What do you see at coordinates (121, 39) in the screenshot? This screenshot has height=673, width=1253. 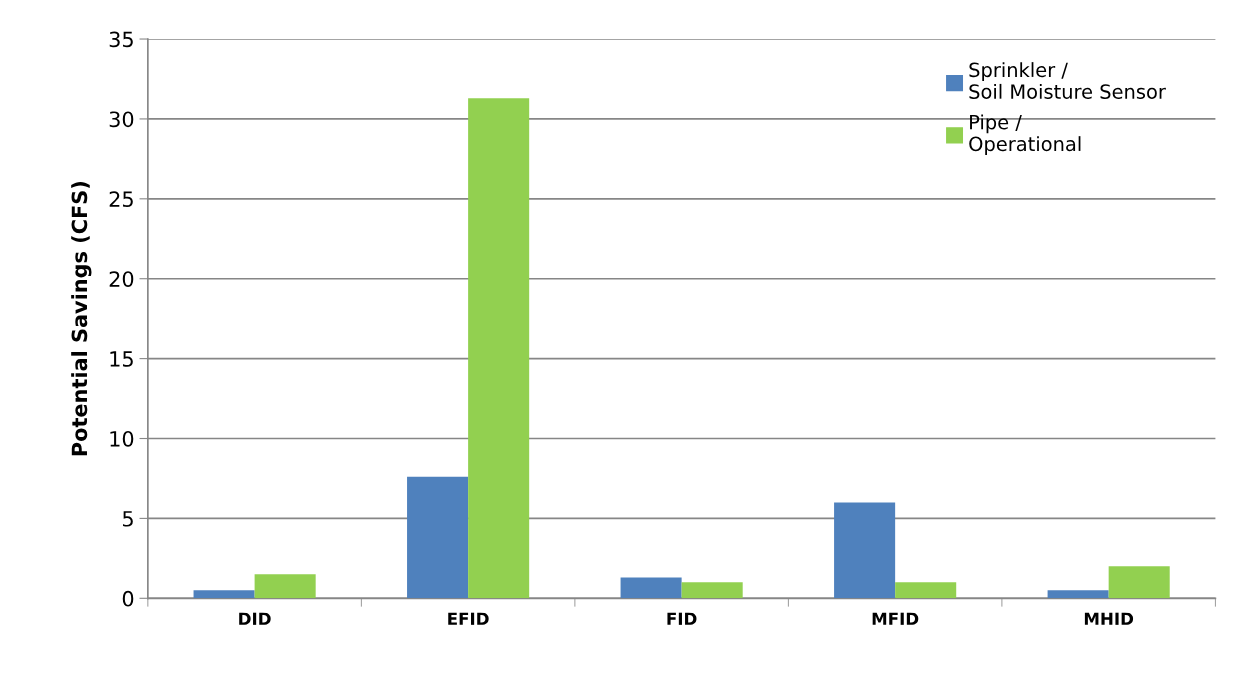 I see `y-tick-label: 35` at bounding box center [121, 39].